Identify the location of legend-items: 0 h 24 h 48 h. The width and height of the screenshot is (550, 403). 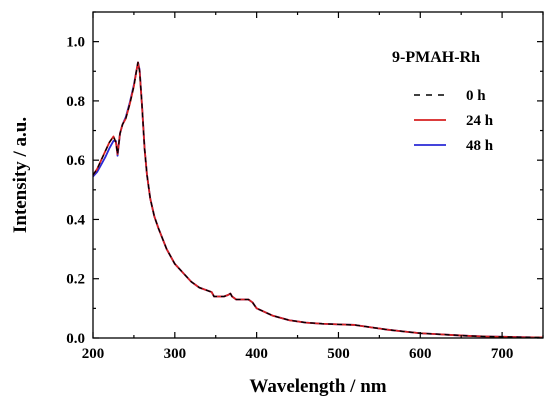
(454, 121).